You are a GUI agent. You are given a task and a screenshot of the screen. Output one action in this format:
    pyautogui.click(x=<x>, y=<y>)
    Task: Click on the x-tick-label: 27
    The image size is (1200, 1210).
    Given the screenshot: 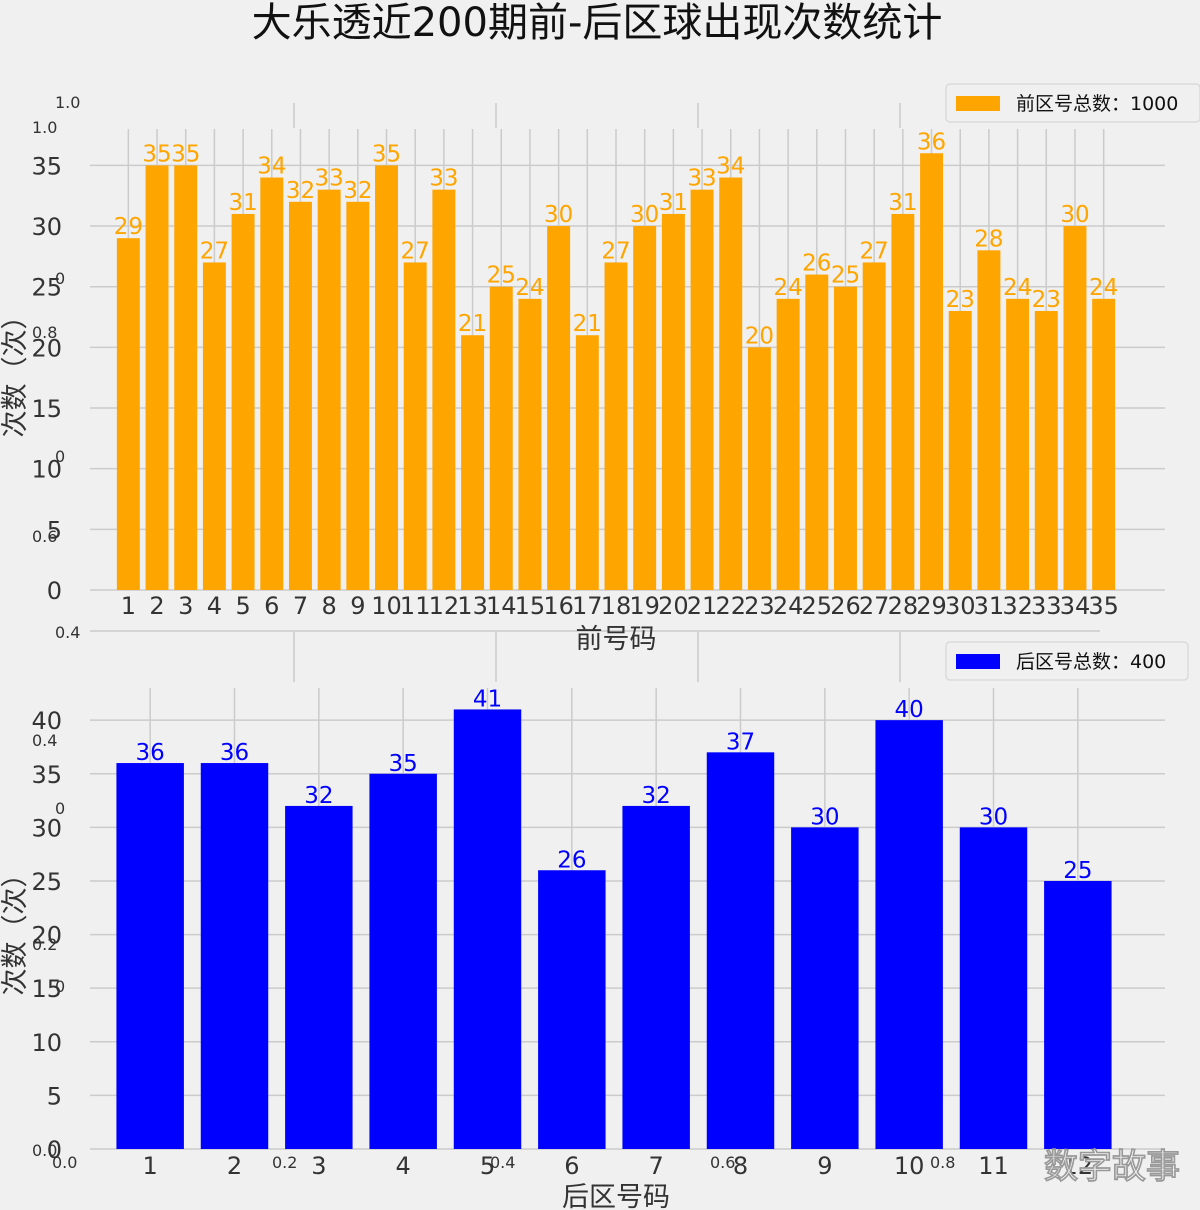 What is the action you would take?
    pyautogui.click(x=874, y=606)
    